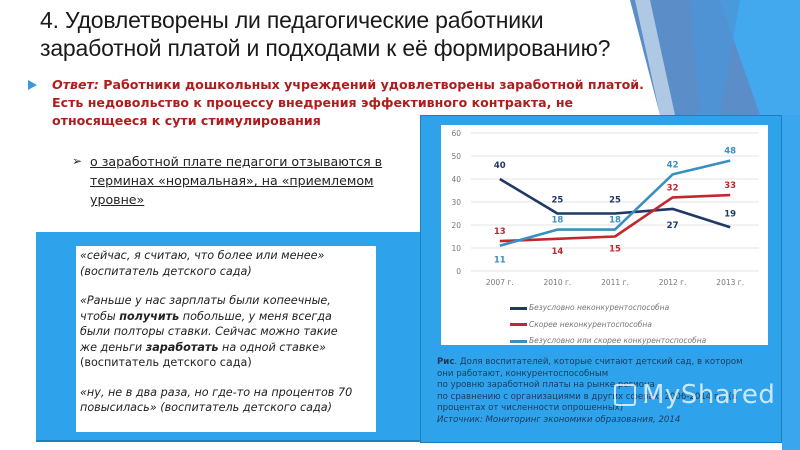 This screenshot has height=450, width=800. Describe the element at coordinates (615, 282) in the screenshot. I see `x-tick-label: 2011 г.` at that location.